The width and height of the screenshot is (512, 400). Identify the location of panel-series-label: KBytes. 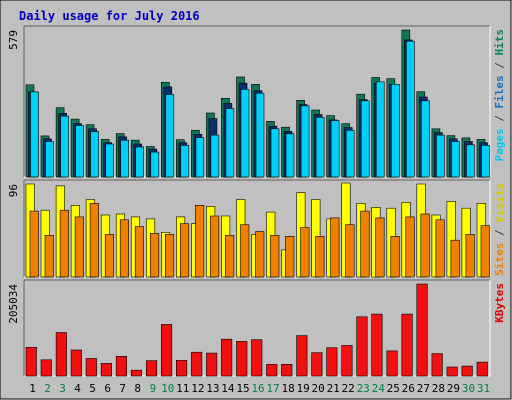
(499, 303).